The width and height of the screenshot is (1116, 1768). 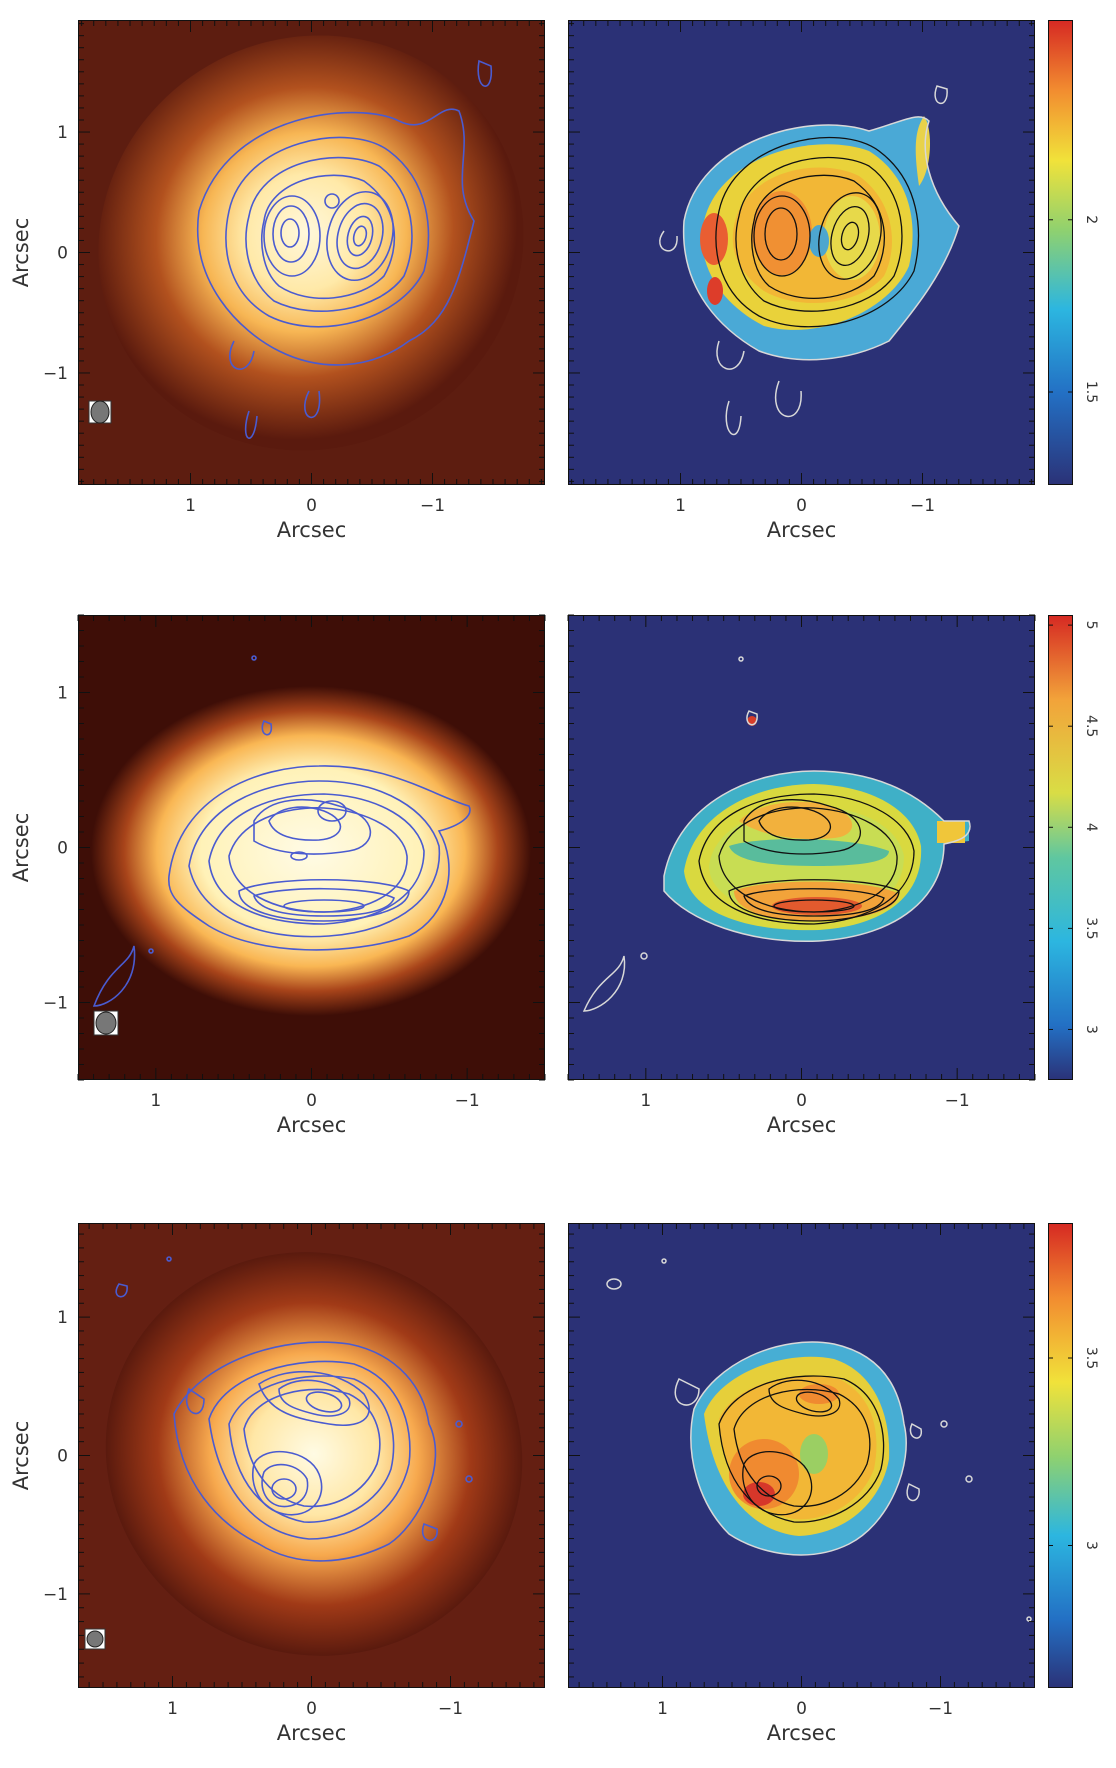 I want to click on row2-colorbar, so click(x=1060, y=847).